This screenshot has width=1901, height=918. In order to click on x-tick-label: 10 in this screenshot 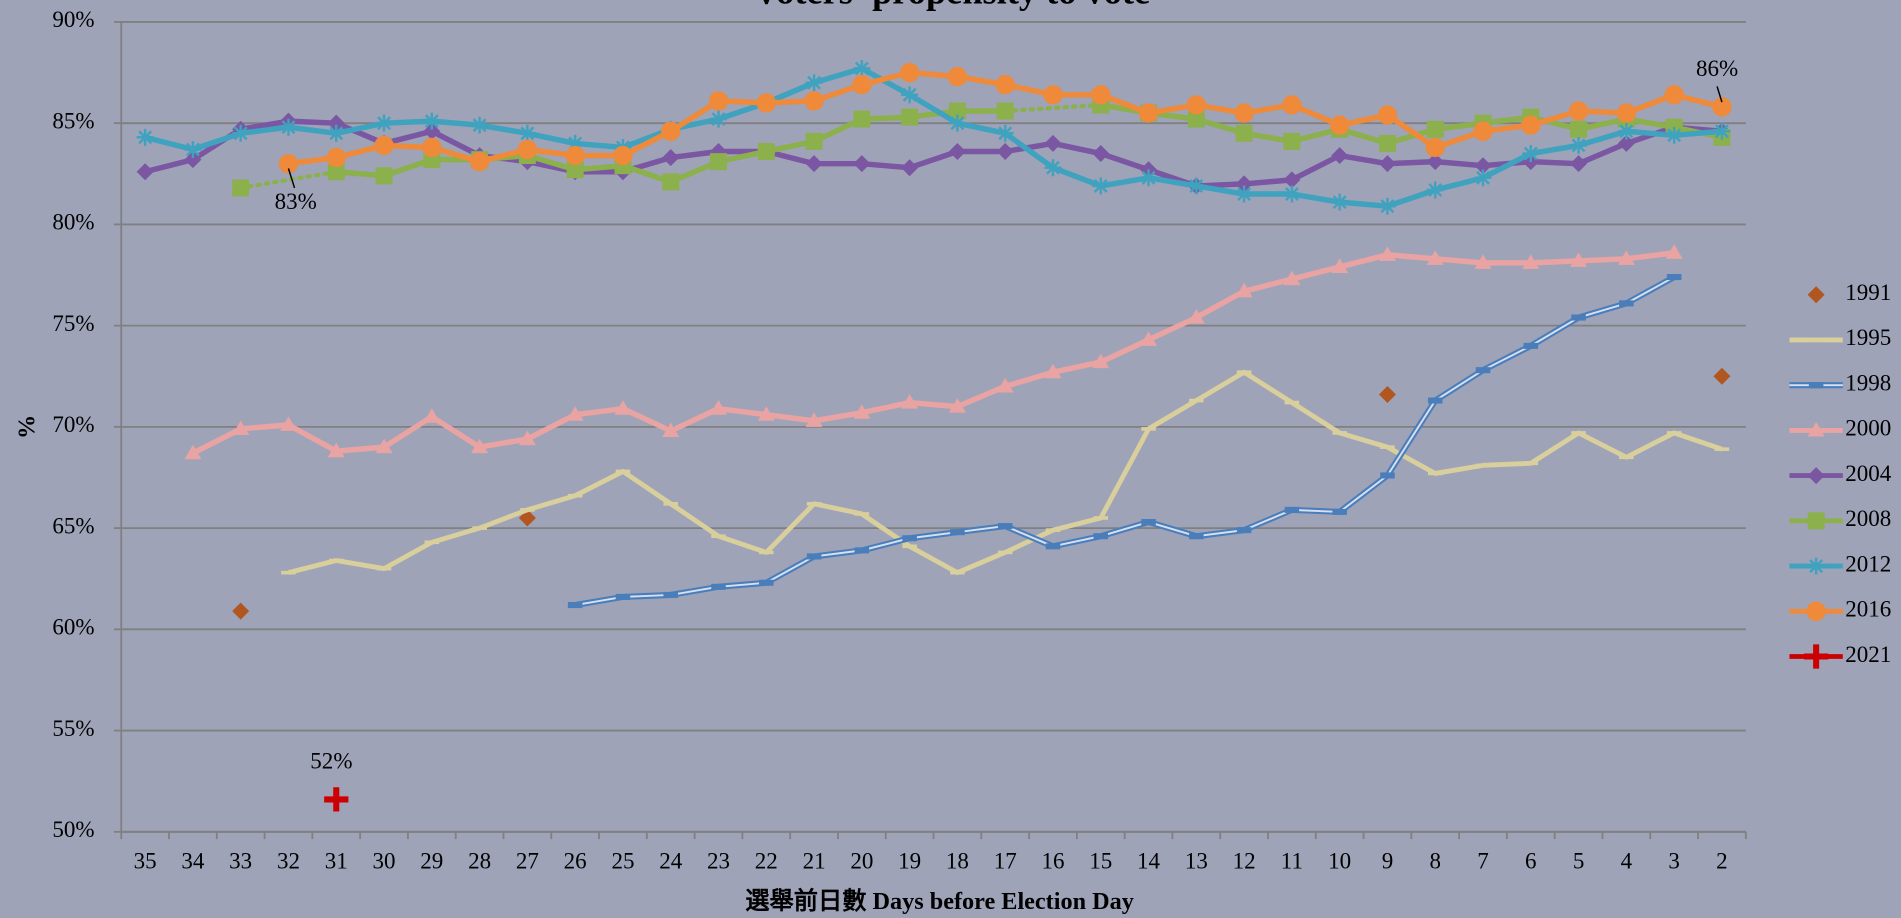, I will do `click(1339, 861)`.